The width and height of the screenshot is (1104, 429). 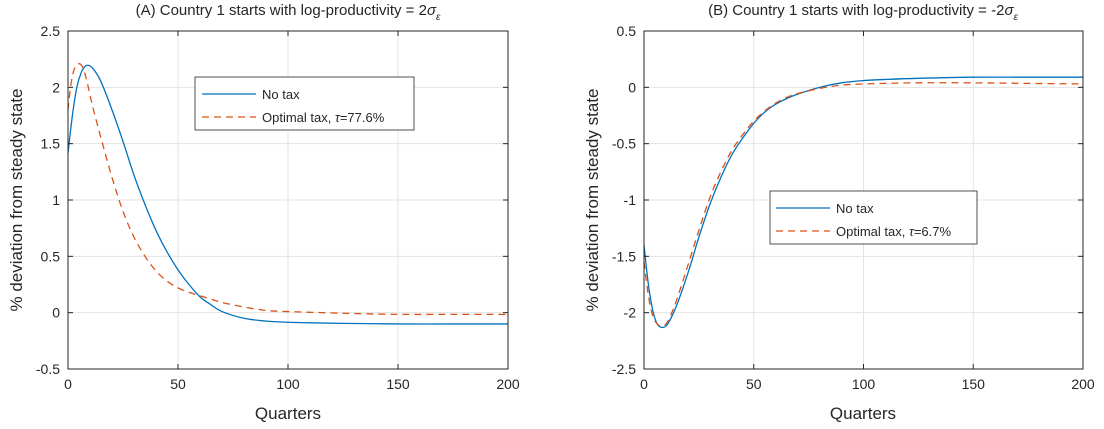 I want to click on y-tick-label-b: 0.5, so click(x=627, y=31).